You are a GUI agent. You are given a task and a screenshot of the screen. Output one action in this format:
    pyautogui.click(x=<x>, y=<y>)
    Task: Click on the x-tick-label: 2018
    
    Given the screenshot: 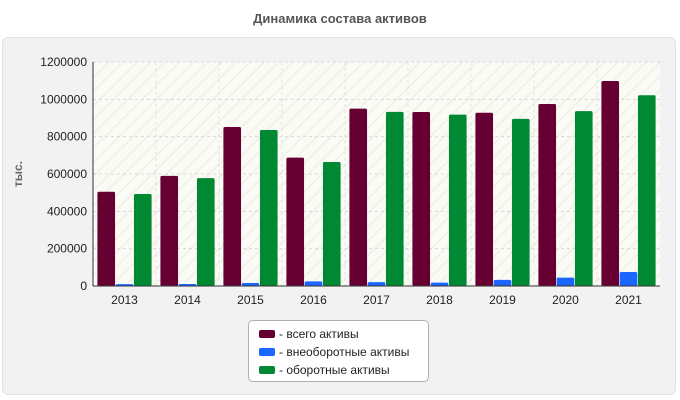 What is the action you would take?
    pyautogui.click(x=439, y=300)
    